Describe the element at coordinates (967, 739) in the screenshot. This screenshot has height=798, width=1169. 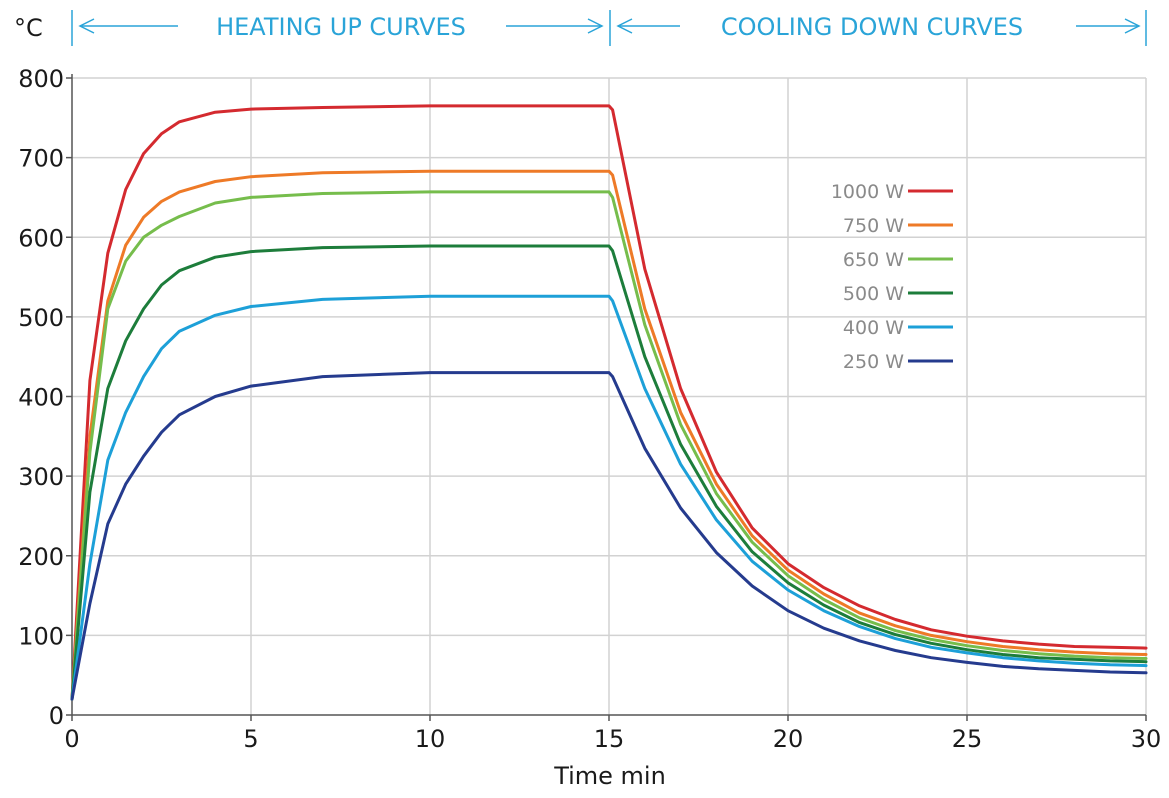
I see `x-tick-label: 25` at that location.